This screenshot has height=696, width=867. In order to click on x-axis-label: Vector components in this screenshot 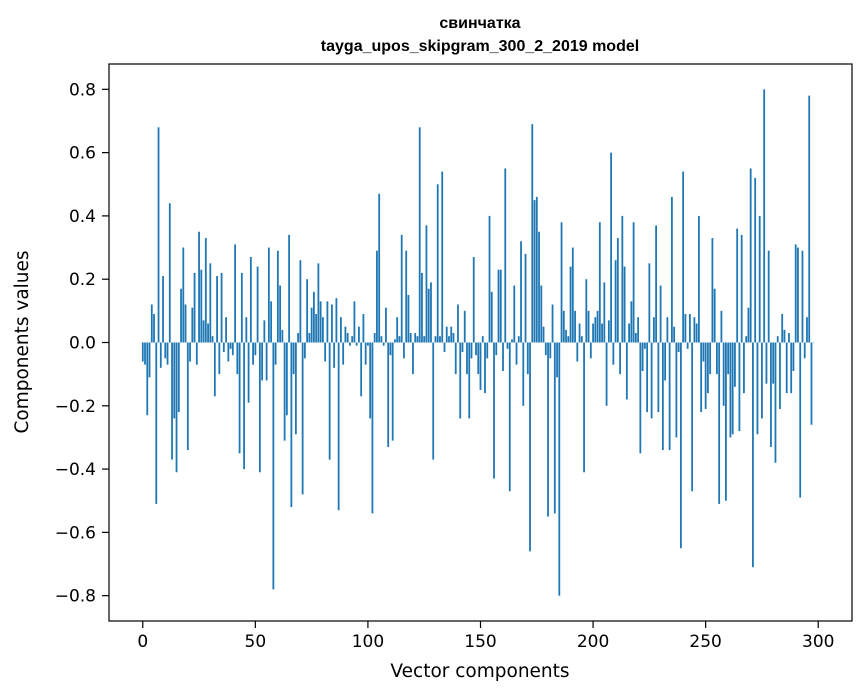, I will do `click(479, 671)`.